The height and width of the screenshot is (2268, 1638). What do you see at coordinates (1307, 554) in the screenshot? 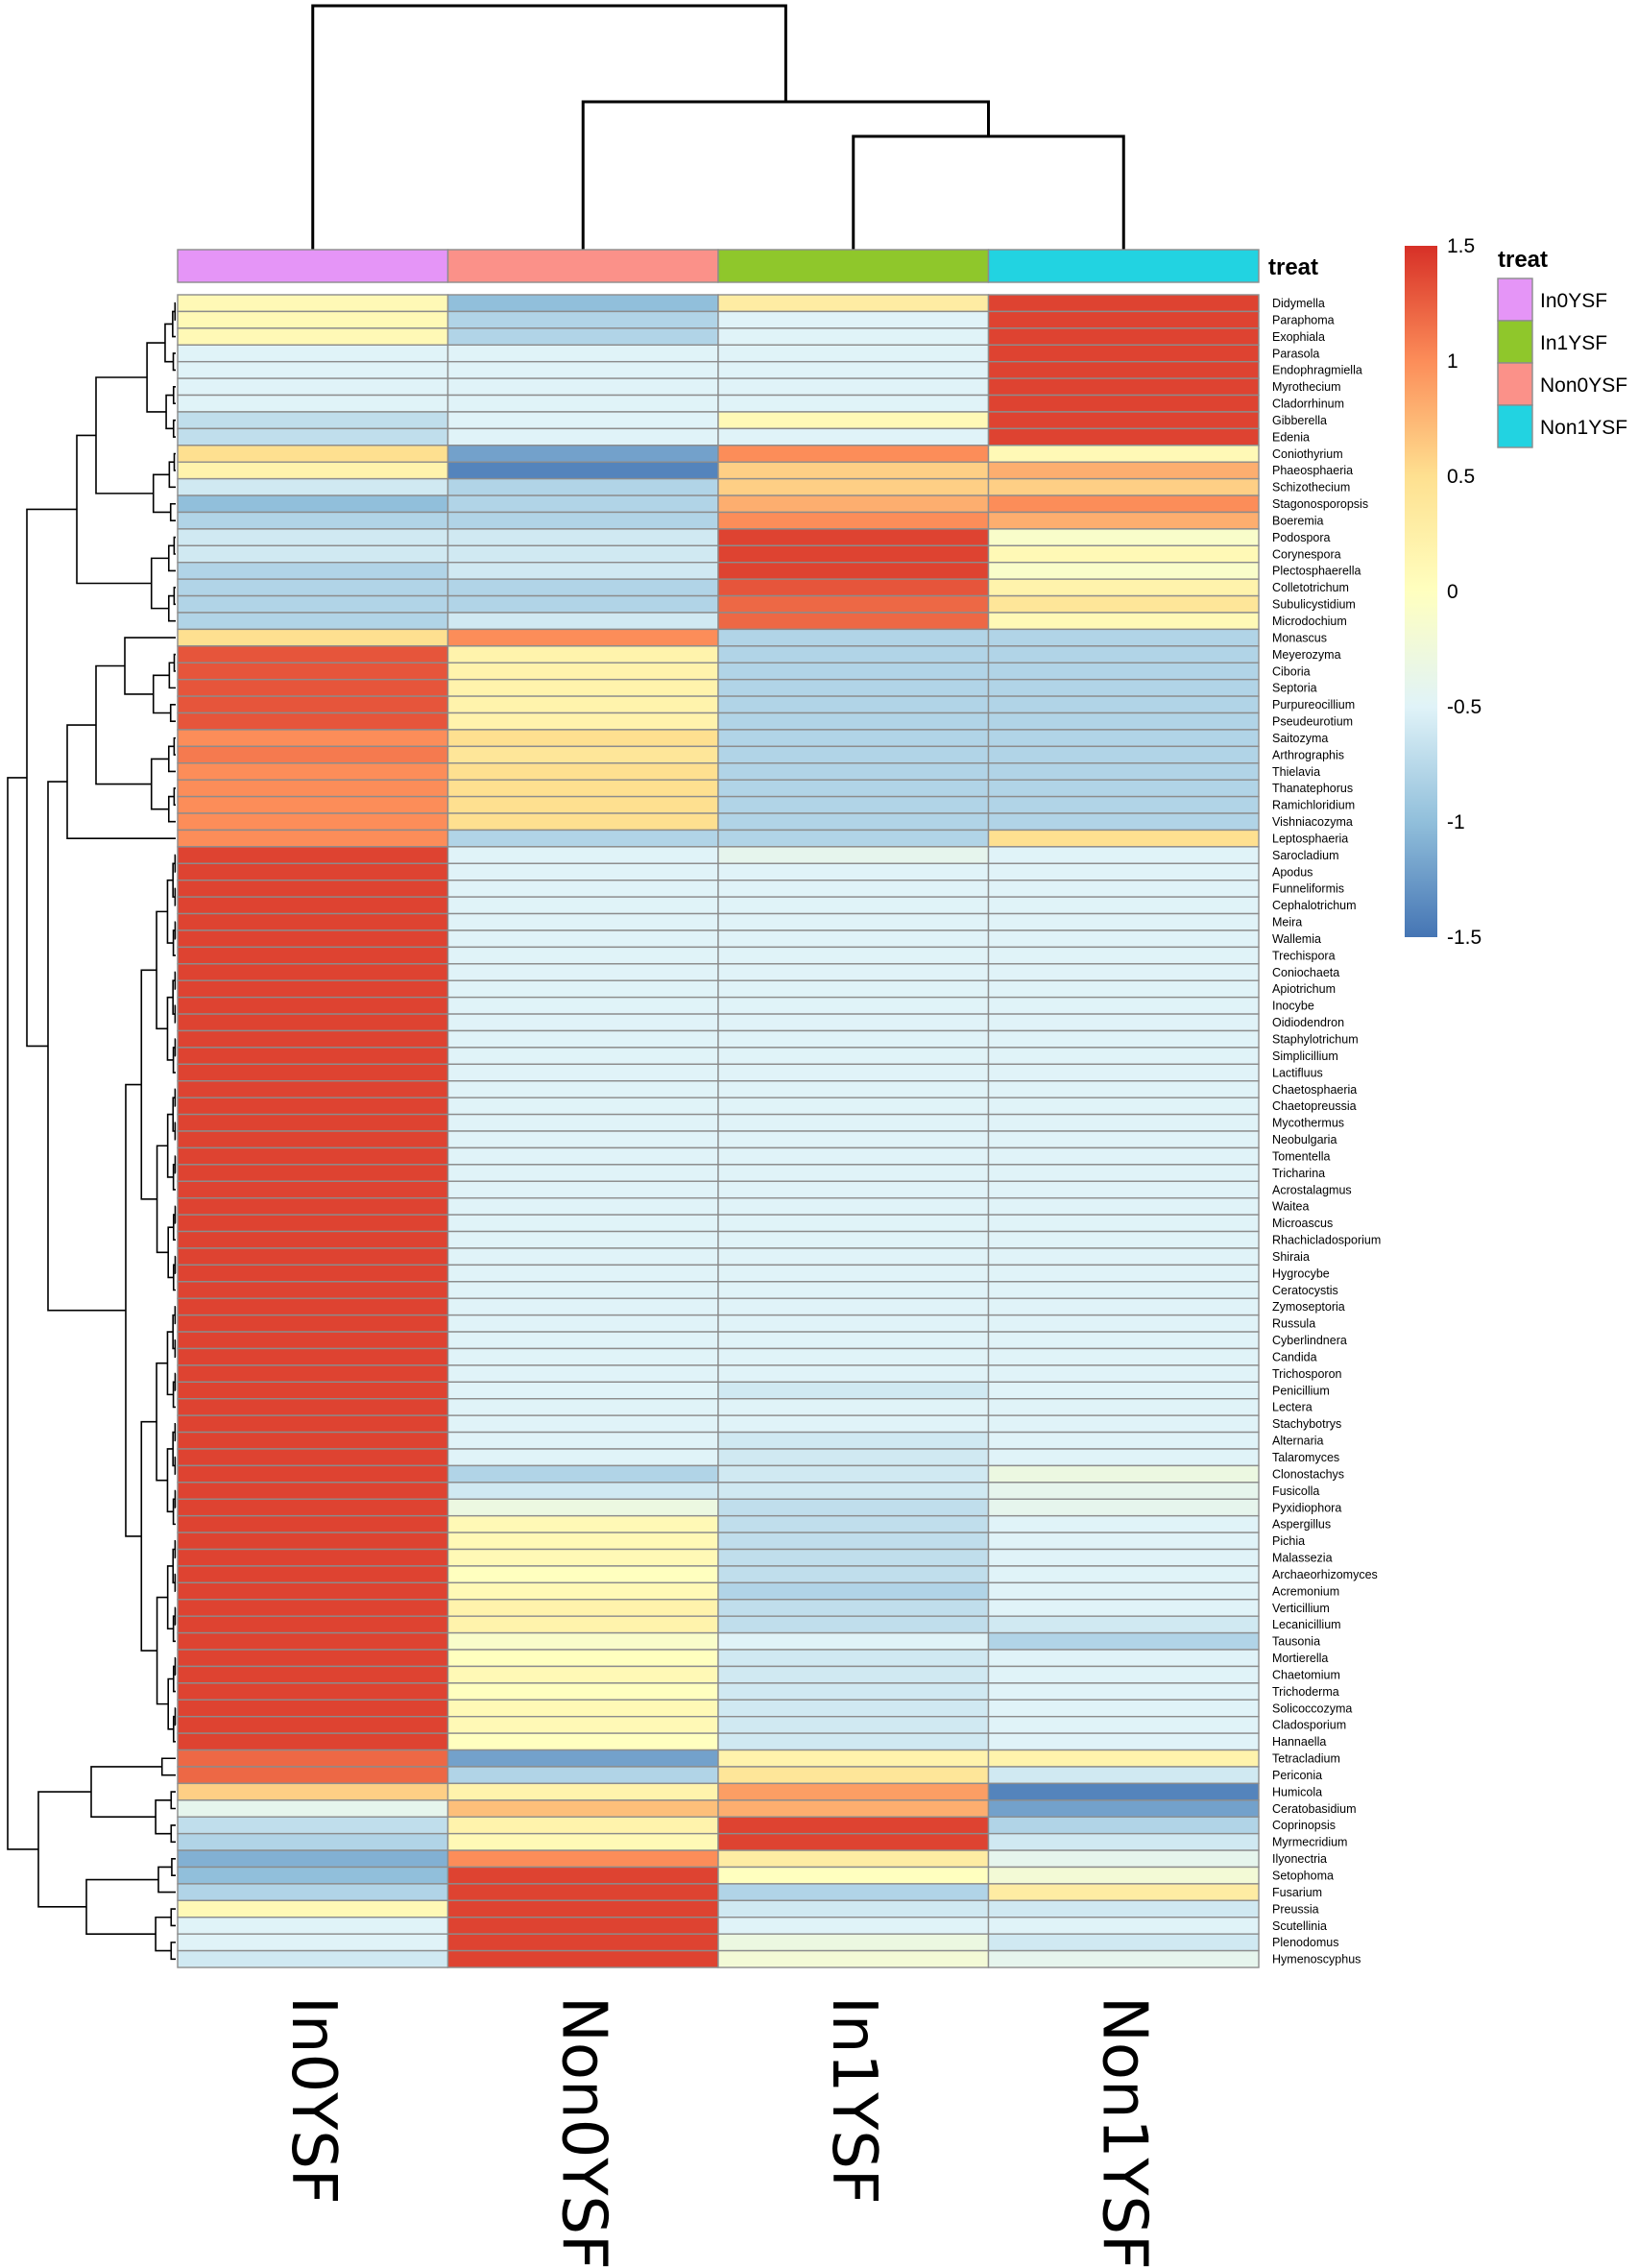
I see `row-label: Corynespora` at bounding box center [1307, 554].